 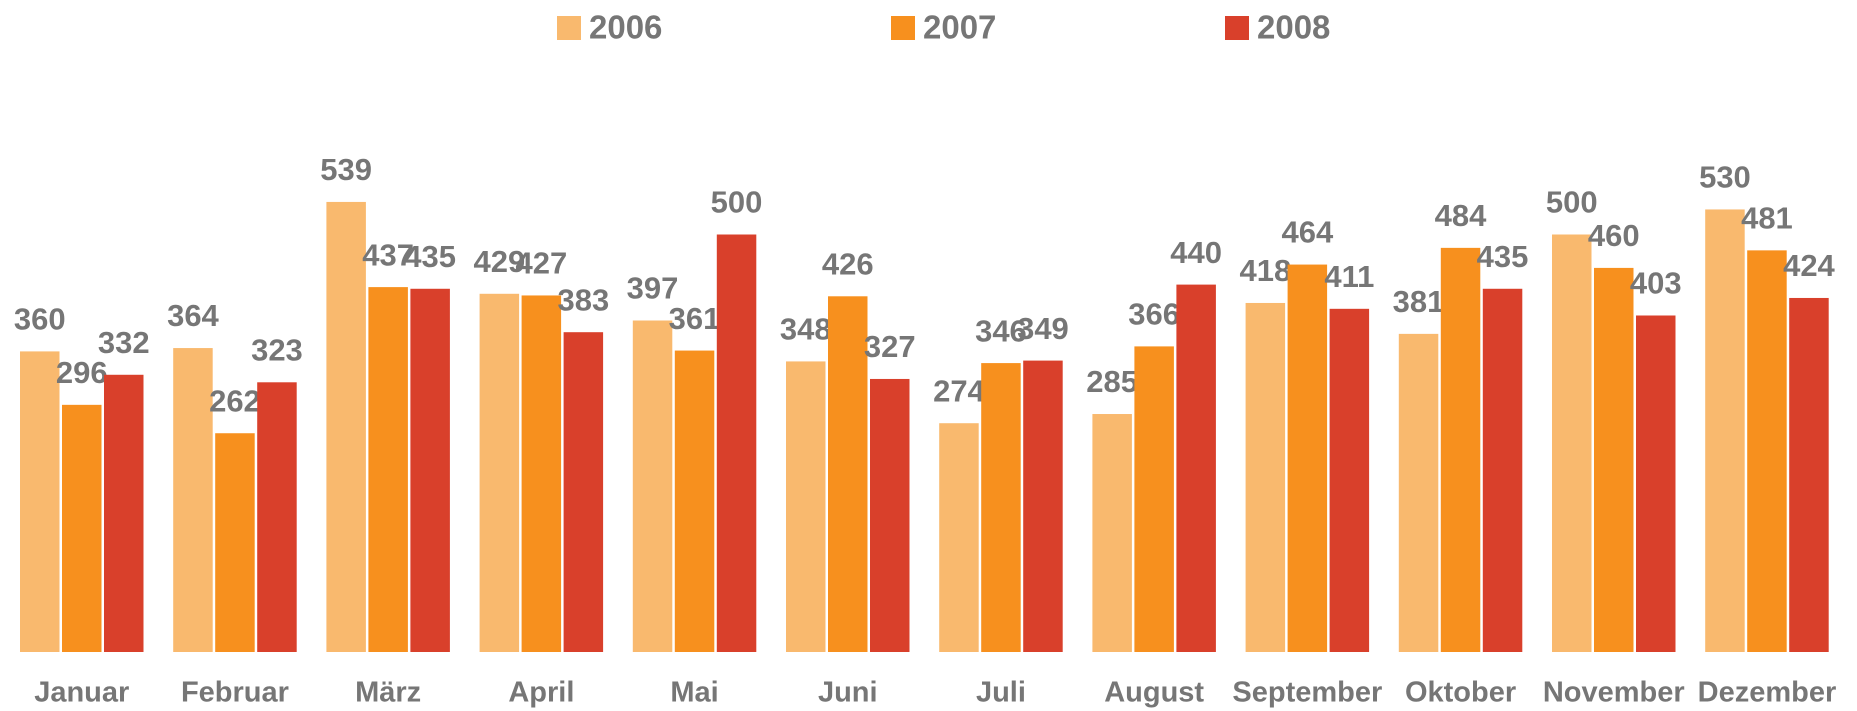 I want to click on value-label: 530, so click(x=1725, y=177).